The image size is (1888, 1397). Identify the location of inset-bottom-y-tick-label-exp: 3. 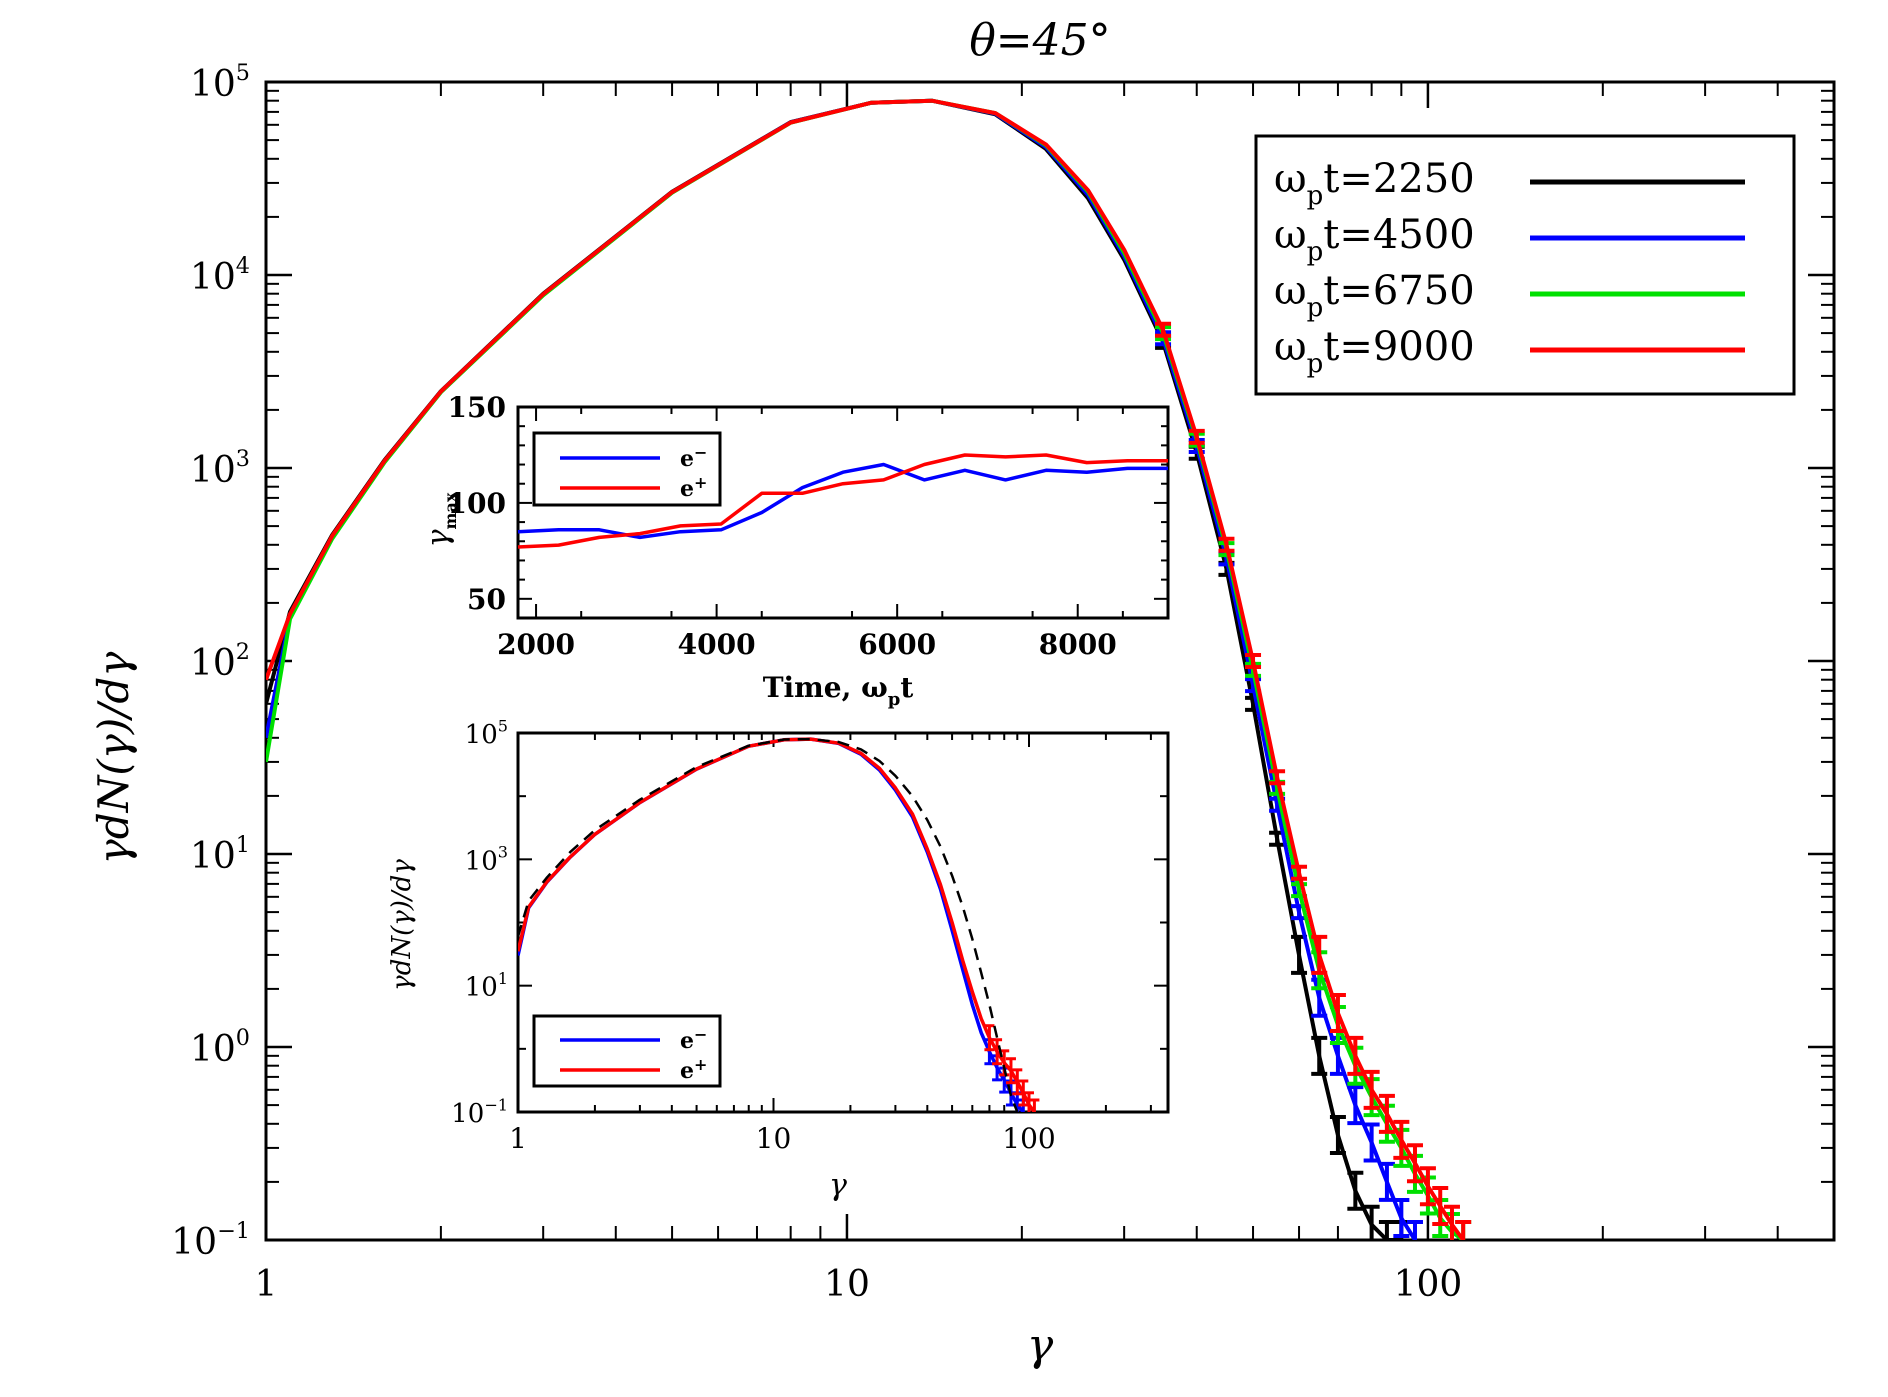
(503, 852).